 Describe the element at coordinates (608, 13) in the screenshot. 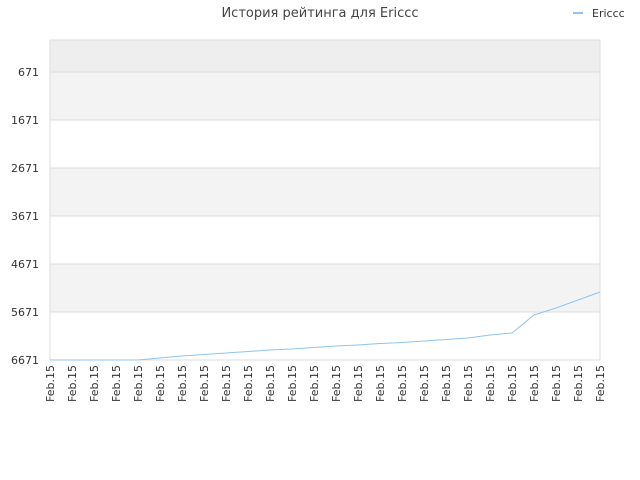

I see `legend-label: Ericcc` at that location.